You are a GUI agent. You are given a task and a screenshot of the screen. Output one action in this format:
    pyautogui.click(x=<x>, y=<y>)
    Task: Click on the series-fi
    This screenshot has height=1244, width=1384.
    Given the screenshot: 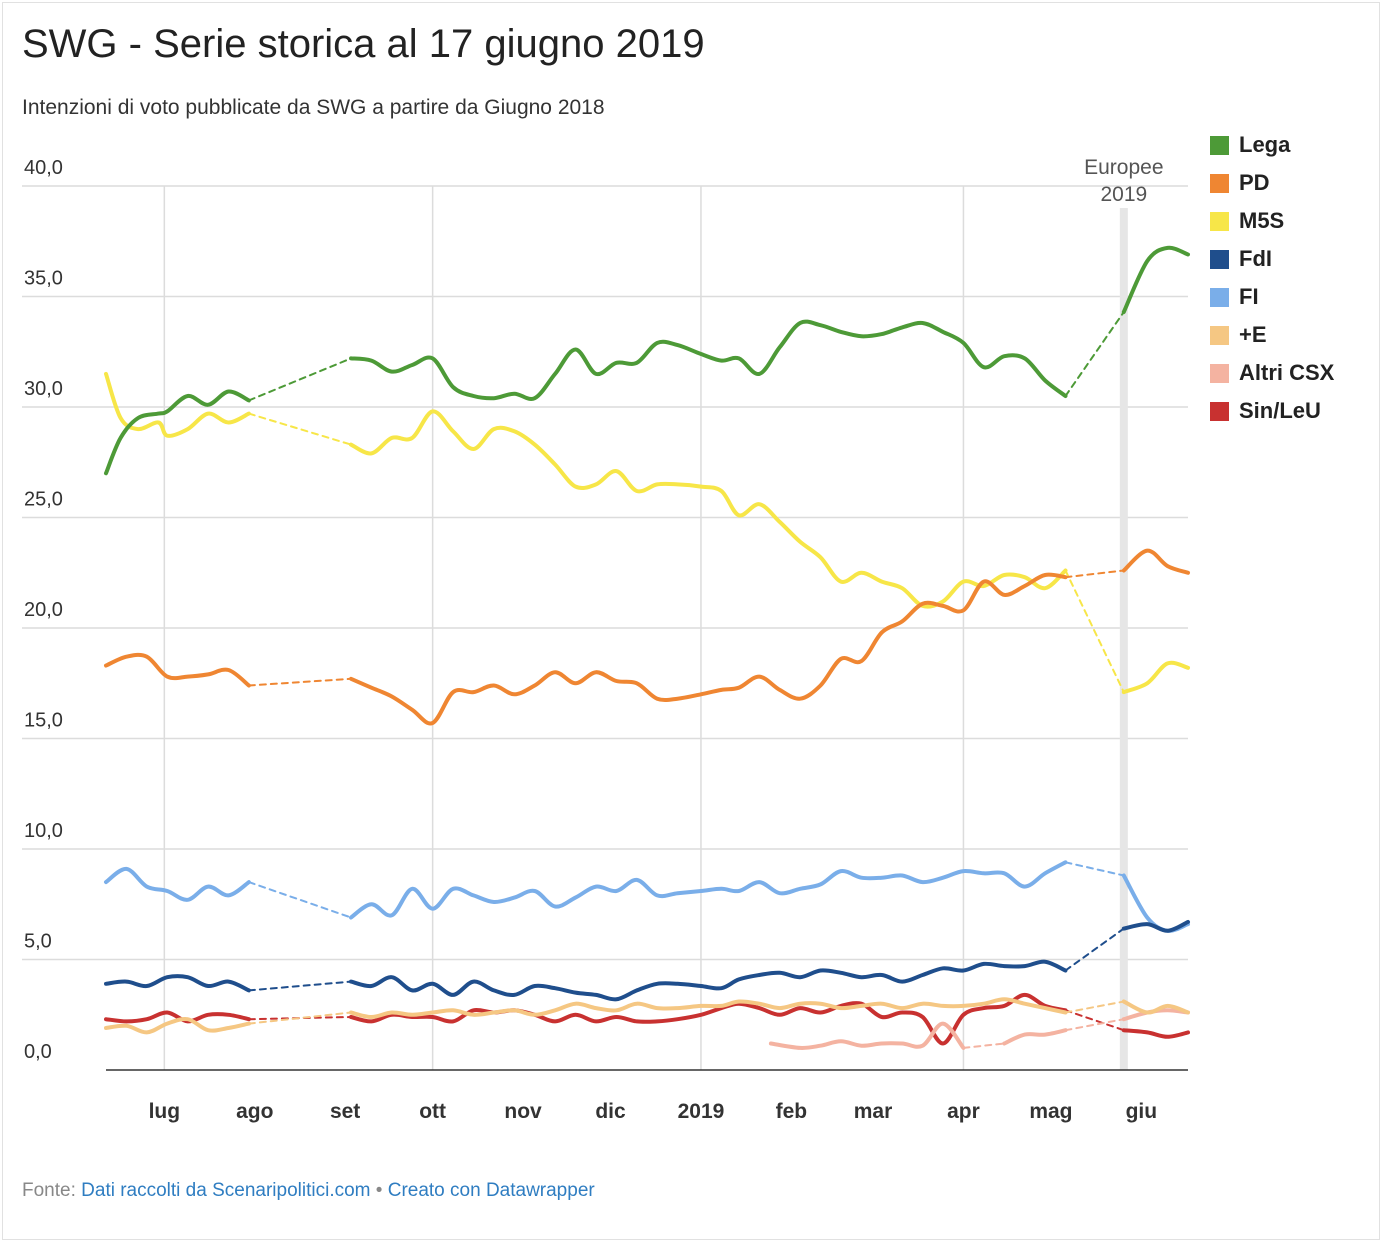 What is the action you would take?
    pyautogui.click(x=647, y=896)
    